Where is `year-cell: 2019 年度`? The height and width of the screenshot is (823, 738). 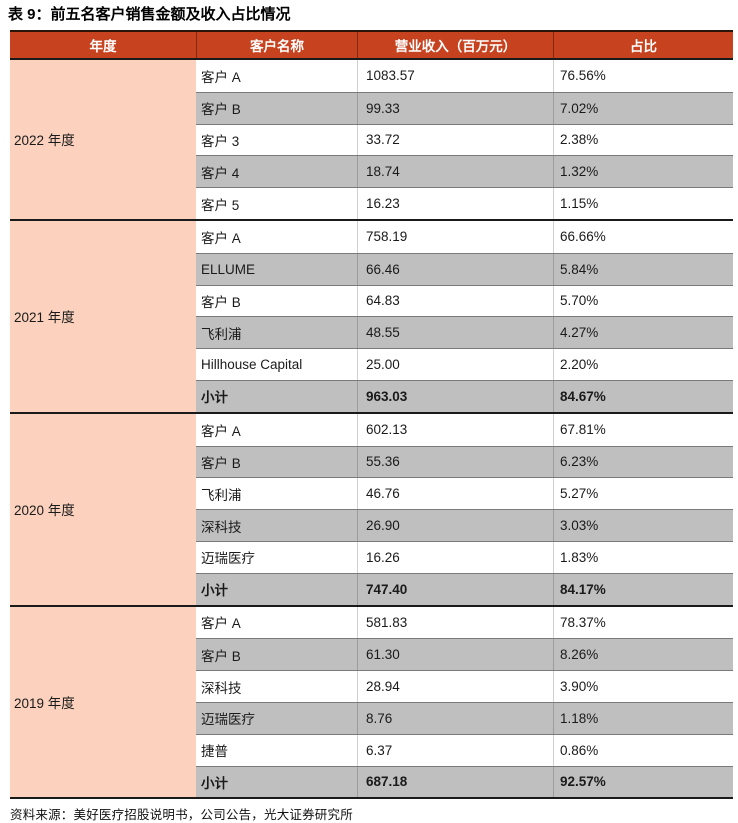 year-cell: 2019 年度 is located at coordinates (103, 702).